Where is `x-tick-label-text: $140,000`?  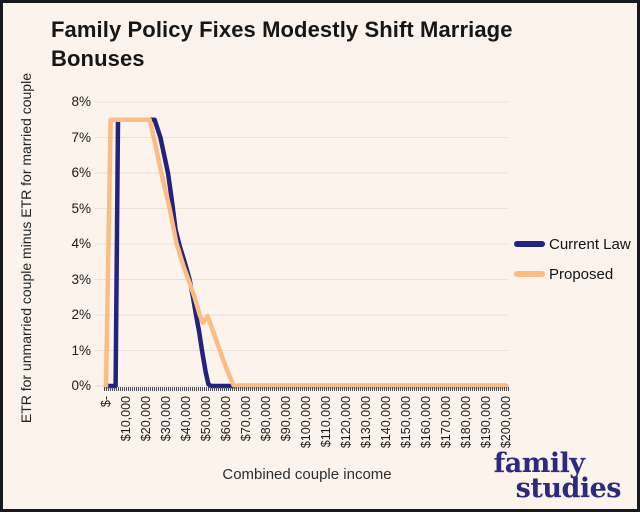 x-tick-label-text: $140,000 is located at coordinates (386, 422).